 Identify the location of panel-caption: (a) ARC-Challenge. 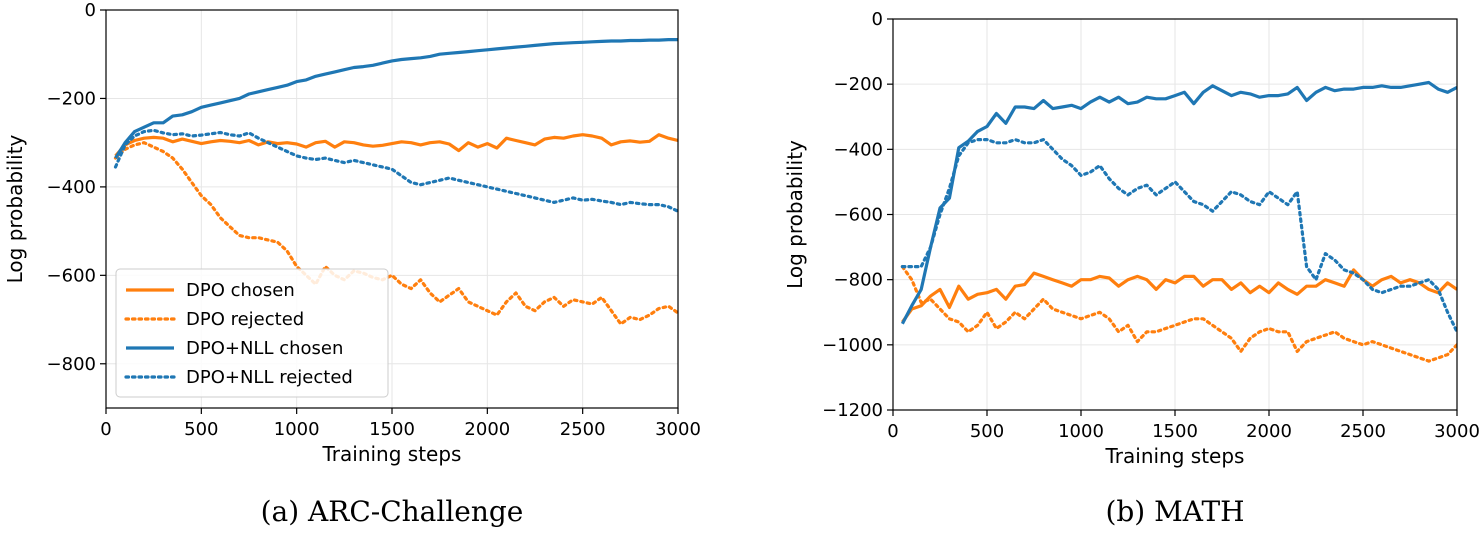
(392, 511).